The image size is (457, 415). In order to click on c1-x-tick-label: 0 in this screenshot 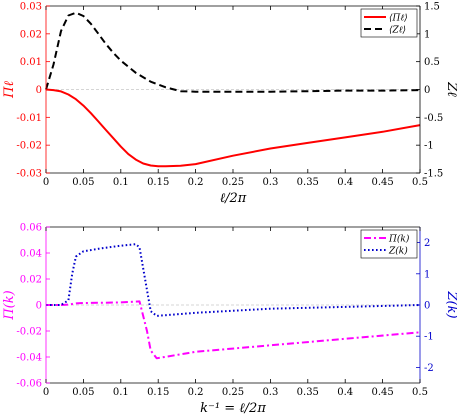, I will do `click(46, 182)`.